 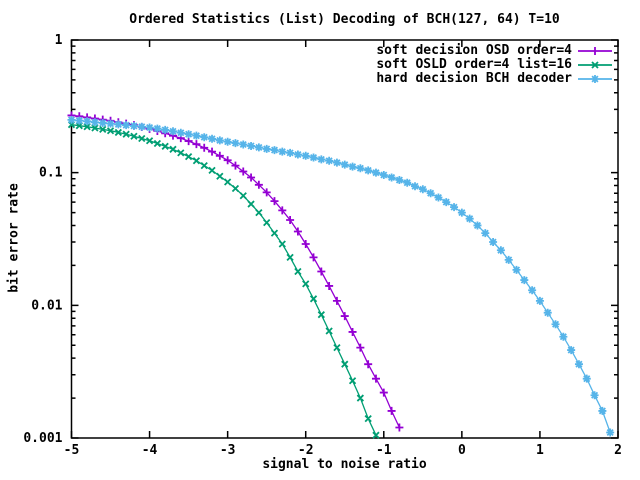 What do you see at coordinates (51, 173) in the screenshot?
I see `y-tick-label: 0.1` at bounding box center [51, 173].